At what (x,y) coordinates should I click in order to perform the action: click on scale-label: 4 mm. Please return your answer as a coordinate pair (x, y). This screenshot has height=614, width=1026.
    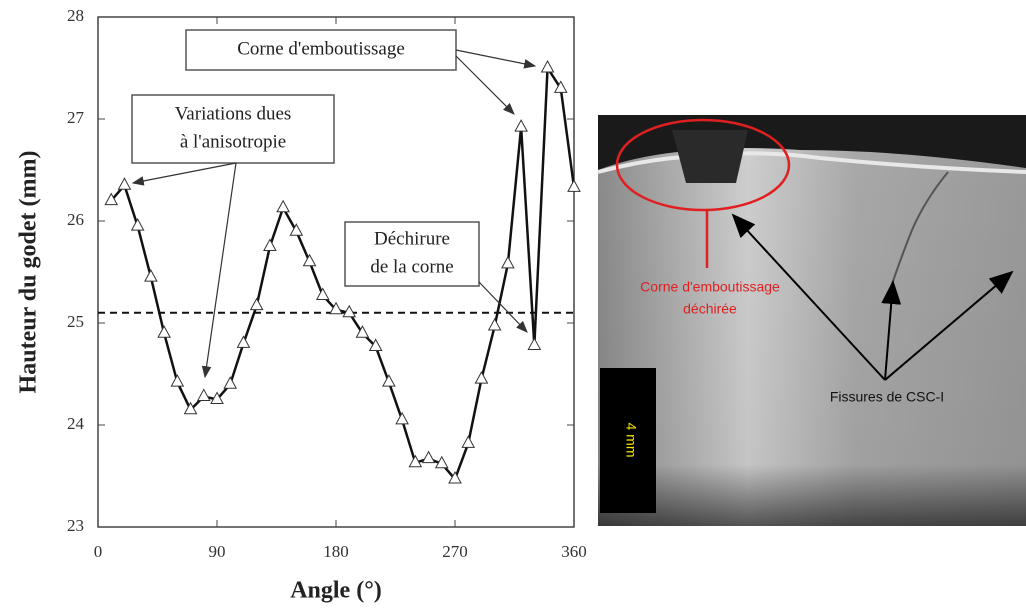
    Looking at the image, I should click on (631, 440).